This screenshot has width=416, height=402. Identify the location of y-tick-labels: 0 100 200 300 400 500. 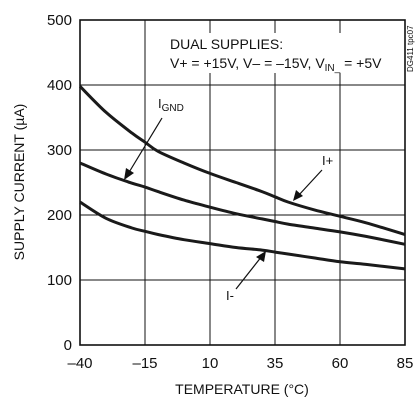
(59, 183).